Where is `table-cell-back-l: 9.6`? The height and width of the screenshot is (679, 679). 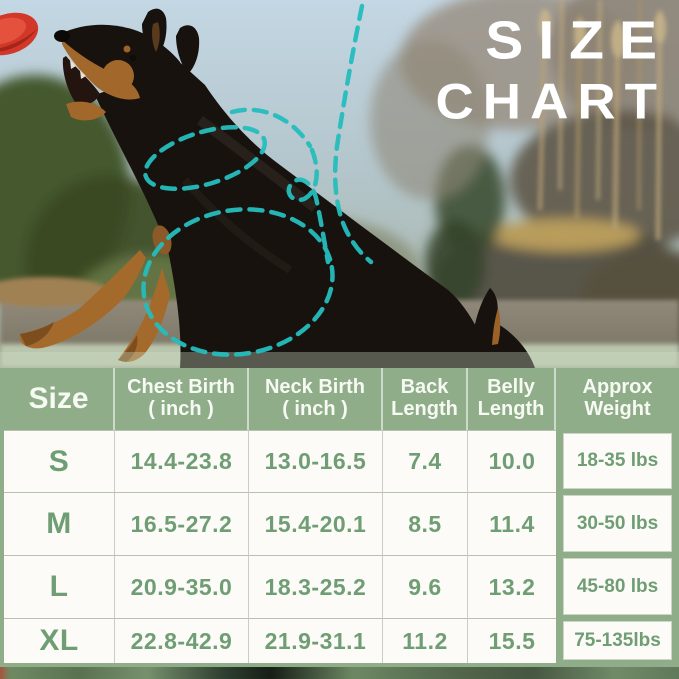 table-cell-back-l: 9.6 is located at coordinates (425, 586).